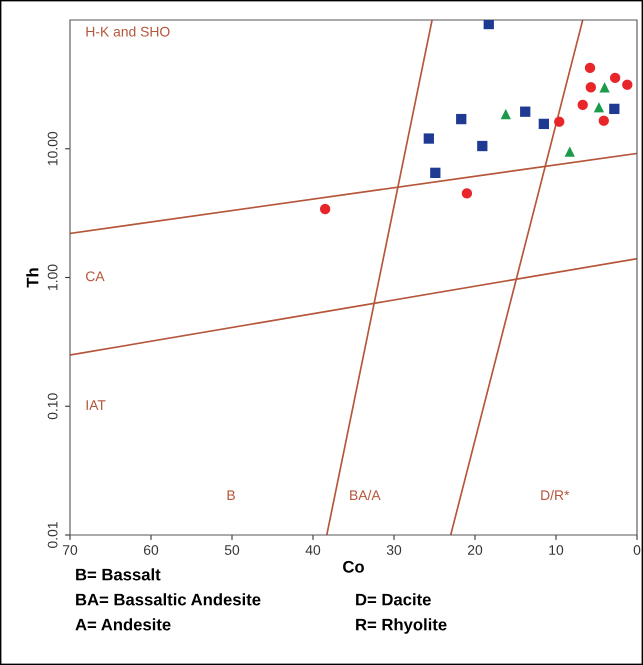 The image size is (643, 665). I want to click on annotation: D/R*, so click(555, 495).